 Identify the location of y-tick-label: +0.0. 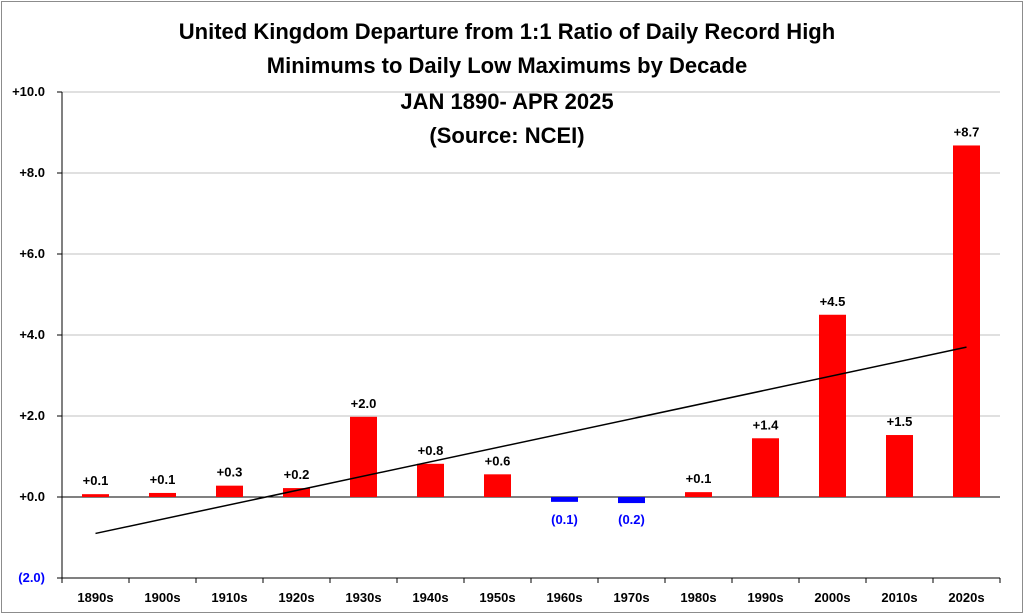
(32, 496).